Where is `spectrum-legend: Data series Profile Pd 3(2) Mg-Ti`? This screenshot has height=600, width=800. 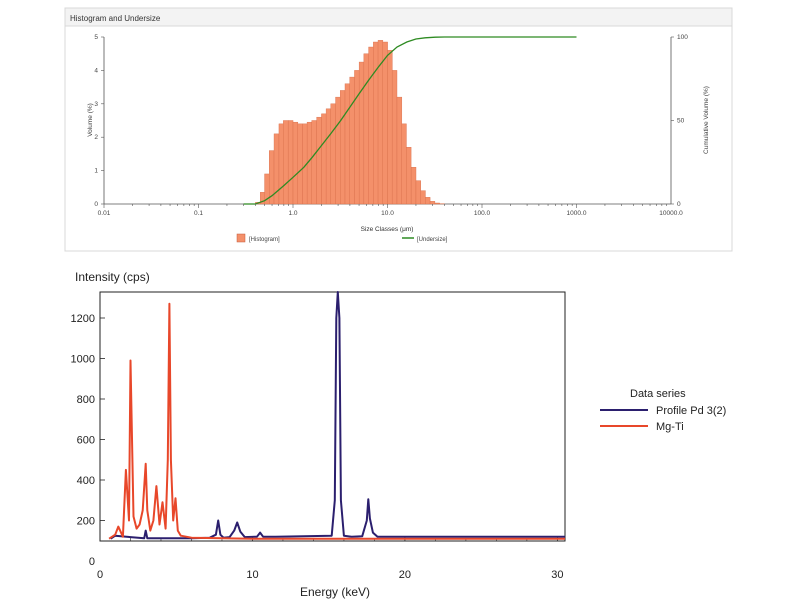
spectrum-legend: Data series Profile Pd 3(2) Mg-Ti is located at coordinates (663, 410).